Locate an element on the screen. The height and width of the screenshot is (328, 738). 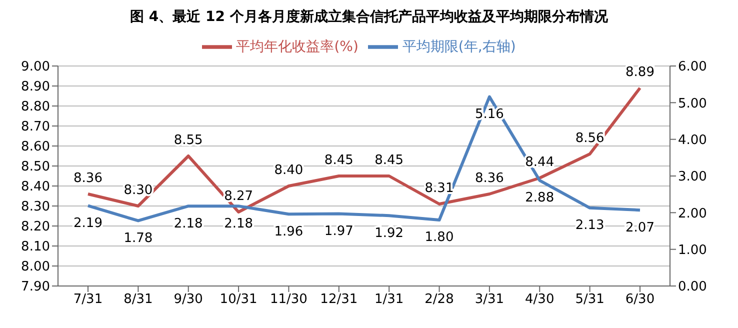
x-tick-label: 4/30 is located at coordinates (539, 300).